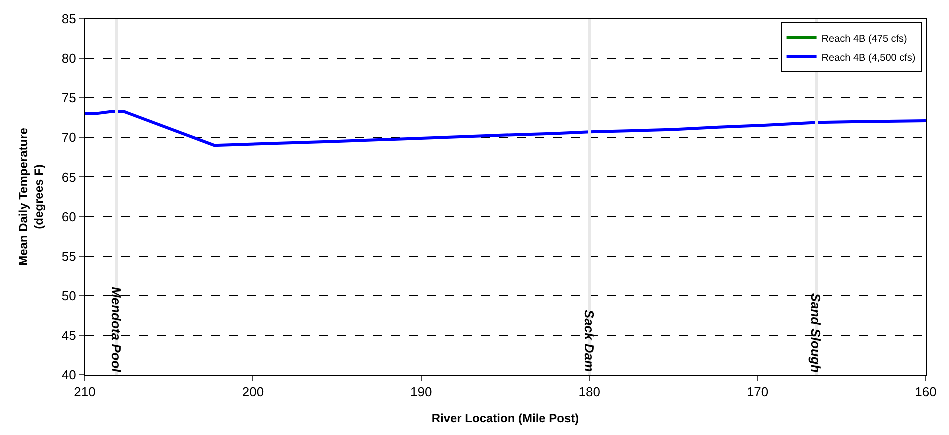  I want to click on x-tick-label: 160, so click(926, 392).